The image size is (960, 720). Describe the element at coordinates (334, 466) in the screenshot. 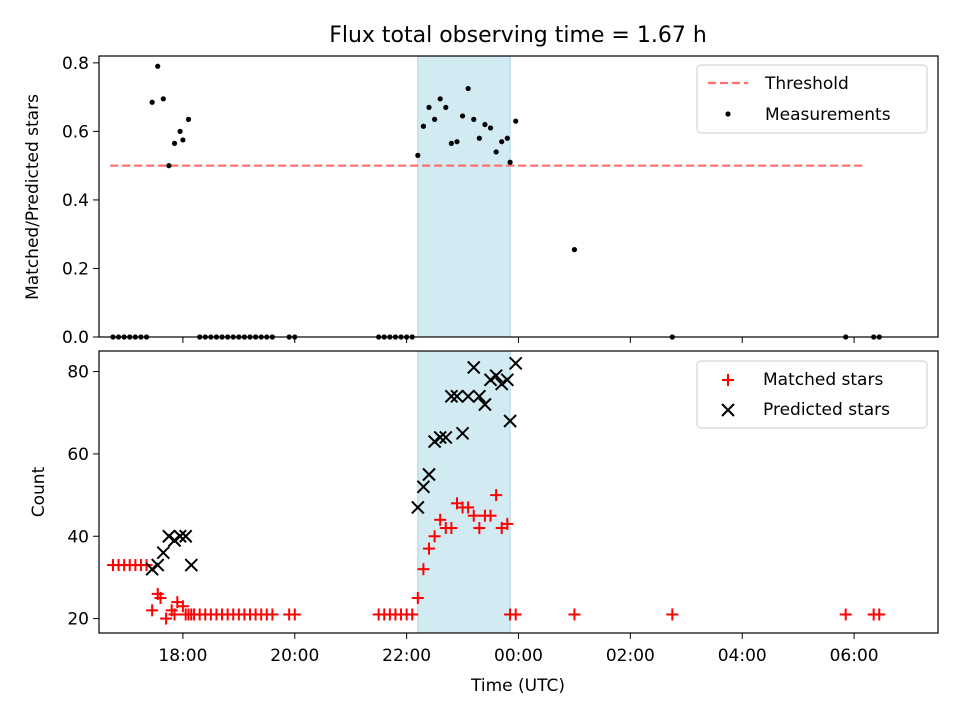

I see `predicted-stars-series` at that location.